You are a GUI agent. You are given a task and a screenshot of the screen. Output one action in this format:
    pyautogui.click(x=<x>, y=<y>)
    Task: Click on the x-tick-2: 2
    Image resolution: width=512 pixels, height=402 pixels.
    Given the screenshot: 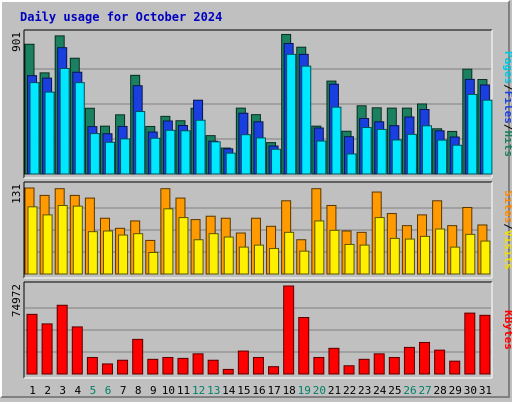 What is the action you would take?
    pyautogui.click(x=47, y=390)
    